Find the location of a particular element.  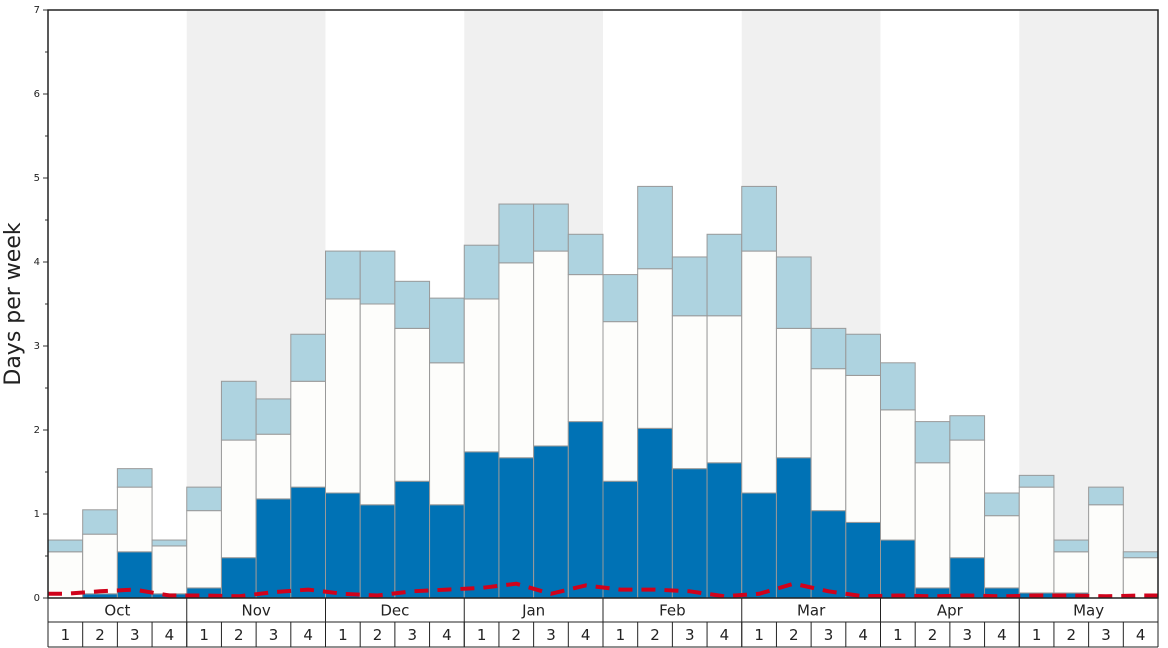

month-label: Nov is located at coordinates (255, 611).